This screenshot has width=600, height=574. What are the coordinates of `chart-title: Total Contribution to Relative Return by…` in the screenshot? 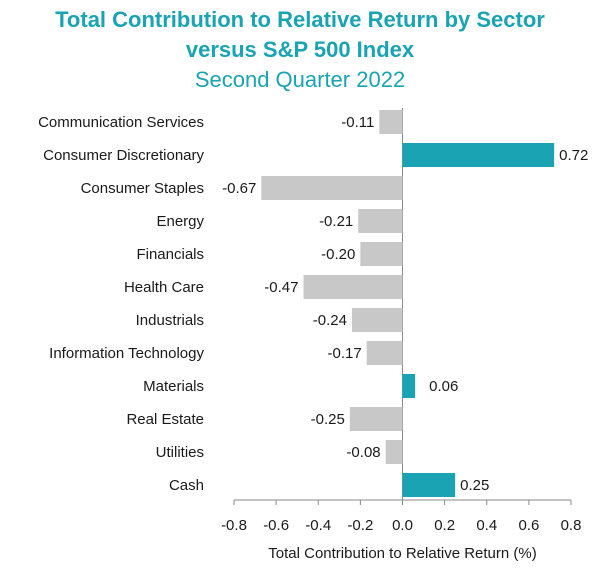 It's located at (300, 19).